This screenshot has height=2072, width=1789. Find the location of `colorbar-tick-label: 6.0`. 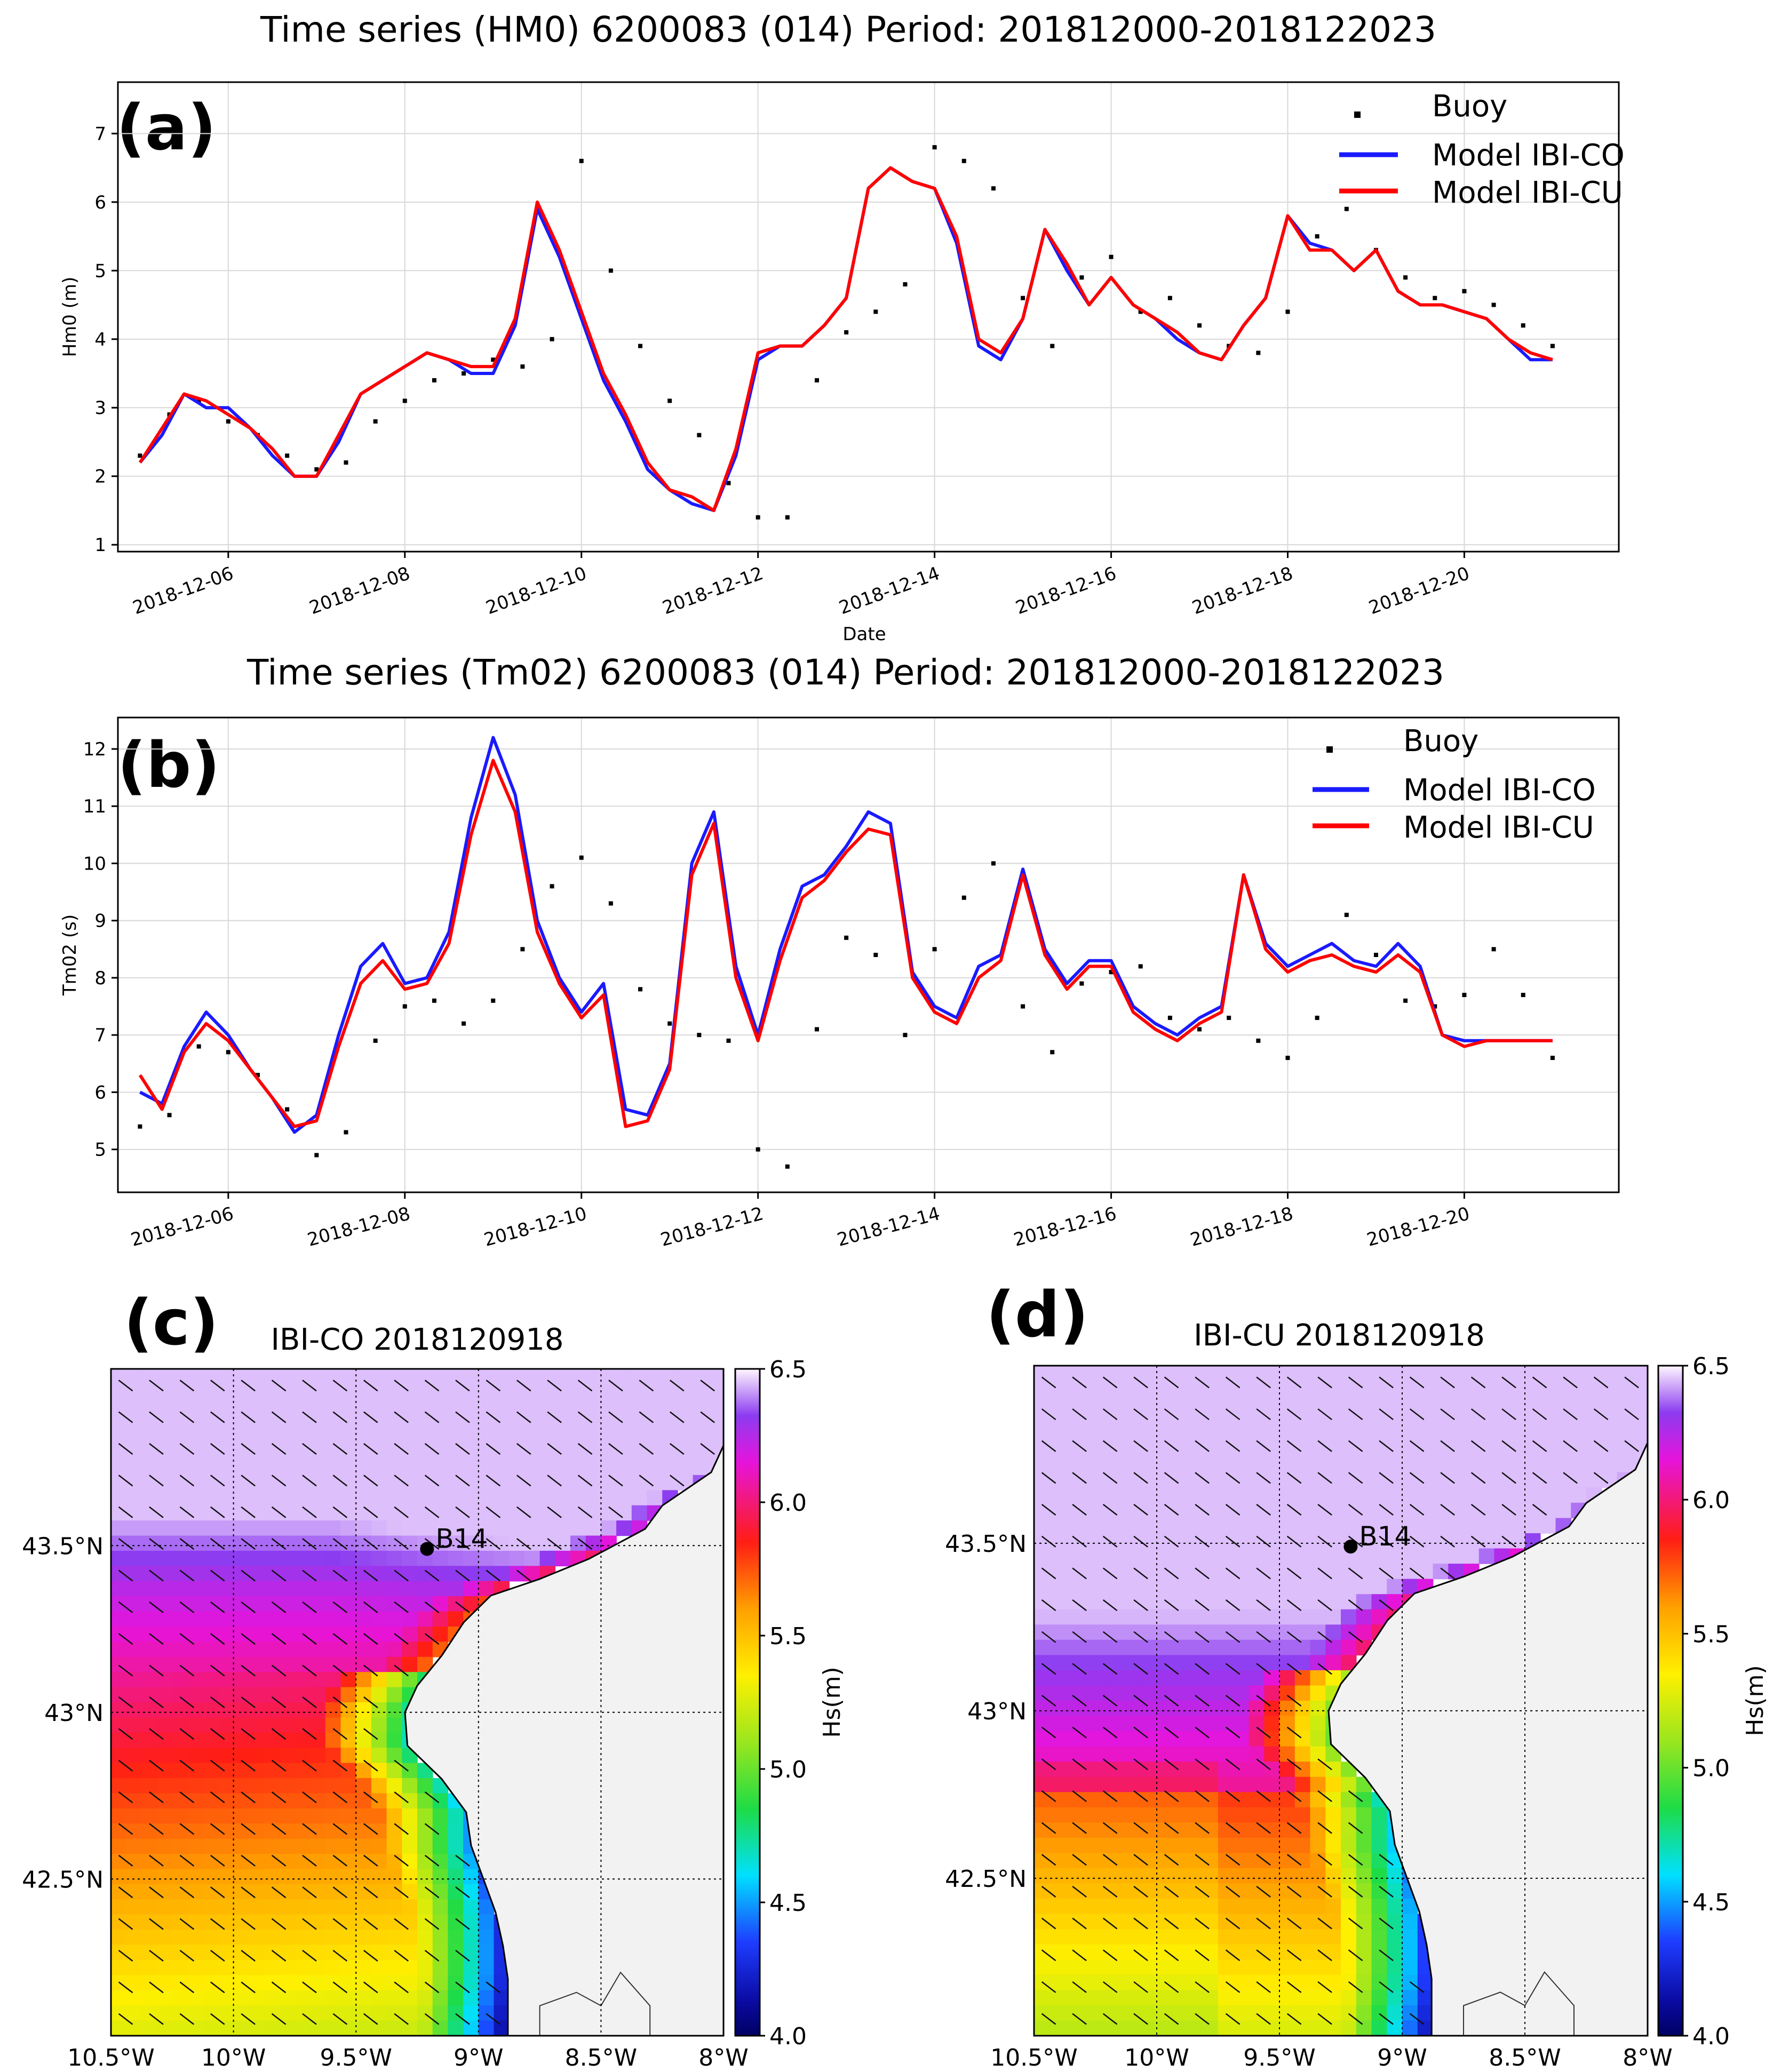

colorbar-tick-label: 6.0 is located at coordinates (1711, 1500).